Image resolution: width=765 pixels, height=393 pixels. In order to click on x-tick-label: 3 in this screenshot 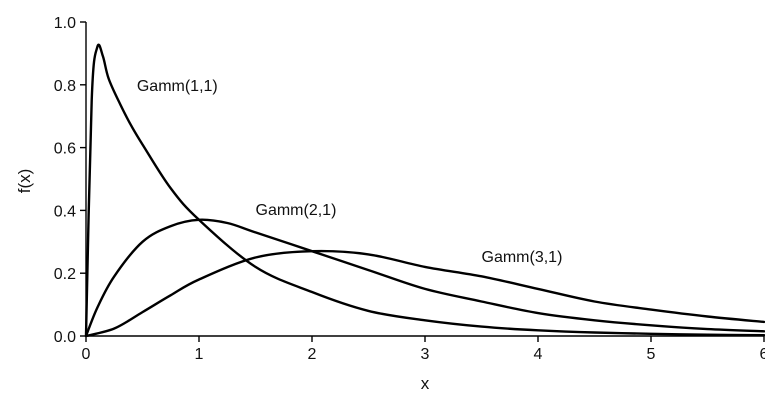, I will do `click(425, 354)`.